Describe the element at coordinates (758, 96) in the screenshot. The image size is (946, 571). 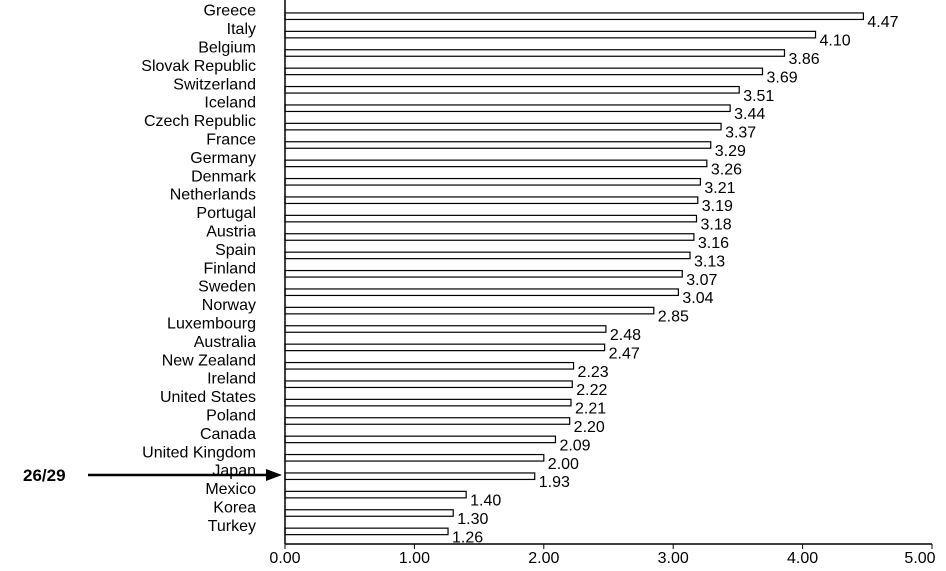
I see `value-label: 3.51` at that location.